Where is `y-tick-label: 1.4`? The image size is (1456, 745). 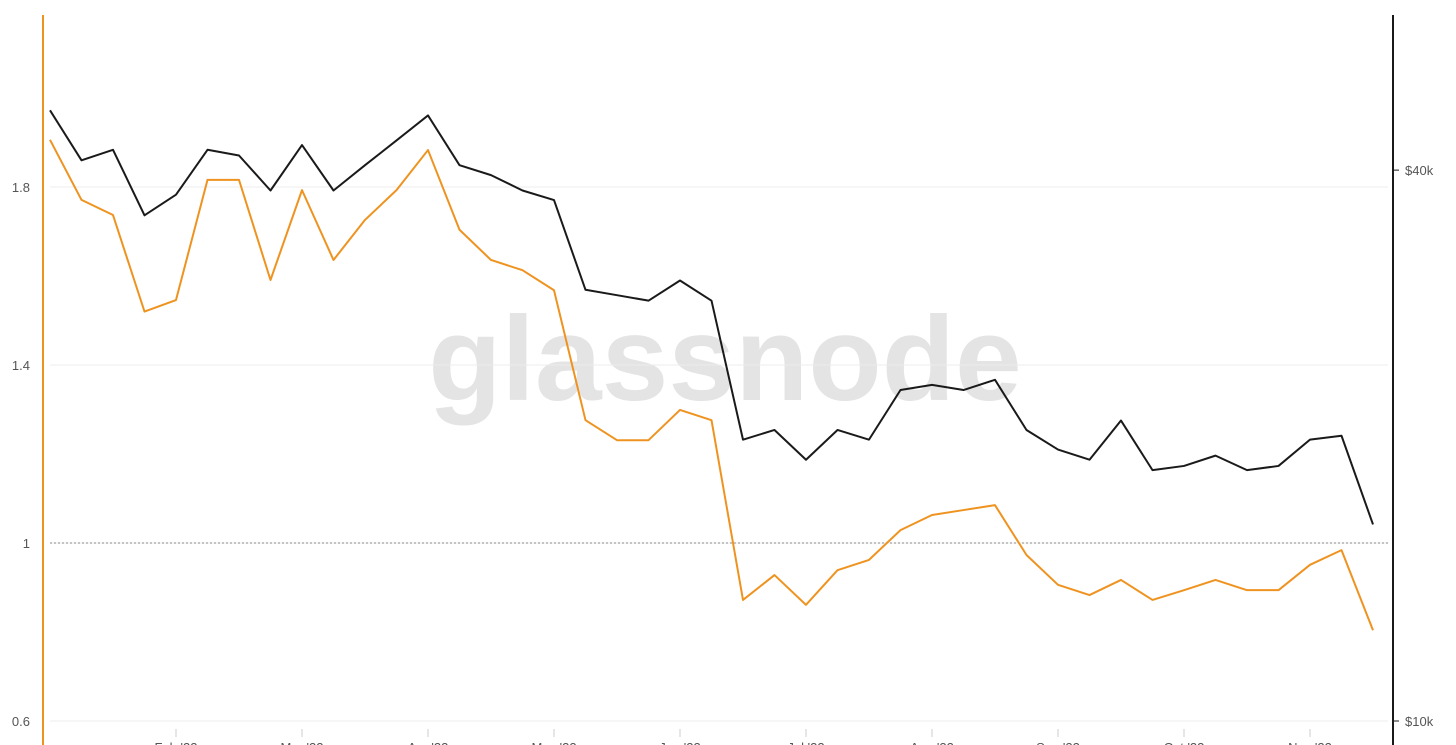 y-tick-label: 1.4 is located at coordinates (21, 365).